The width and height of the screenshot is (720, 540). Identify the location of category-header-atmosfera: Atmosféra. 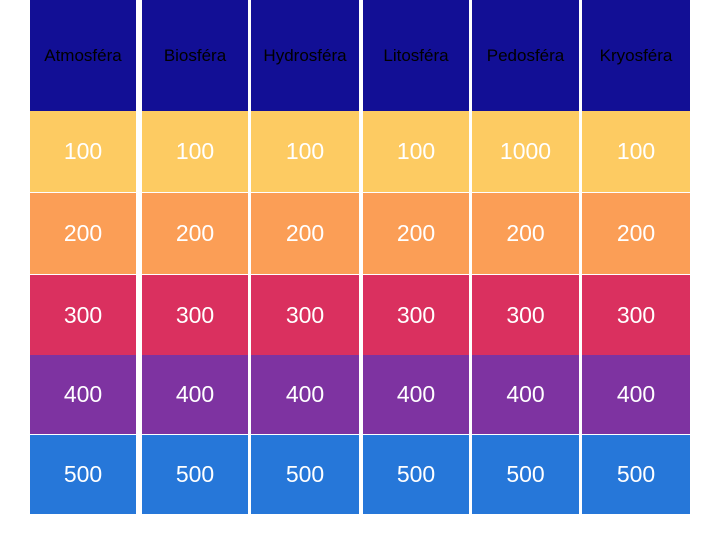
(83, 55).